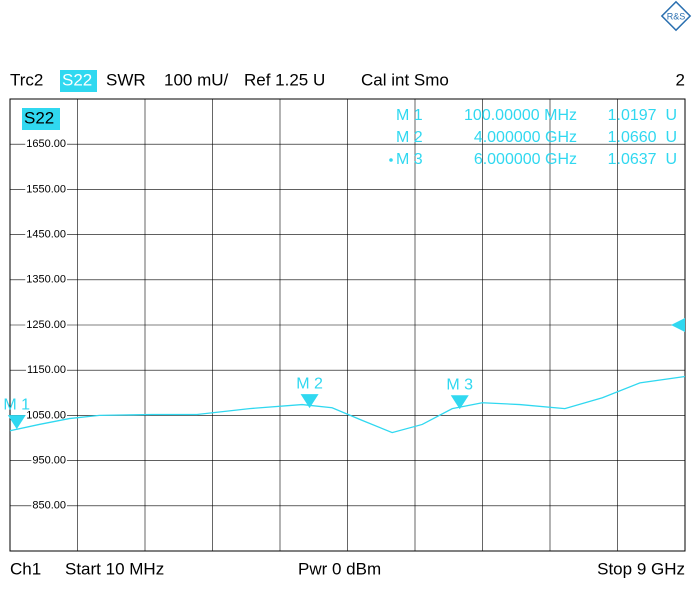 This screenshot has width=693, height=611. I want to click on logo: R&S, so click(676, 16).